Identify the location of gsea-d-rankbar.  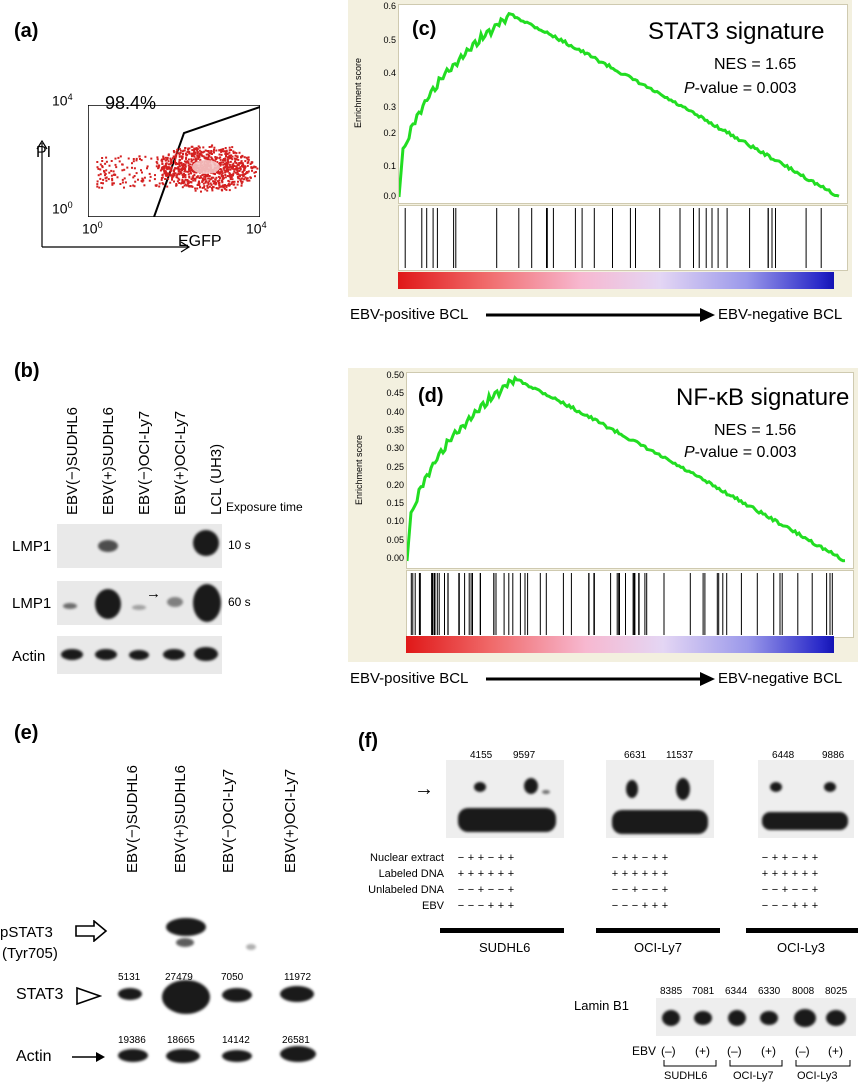
(620, 644).